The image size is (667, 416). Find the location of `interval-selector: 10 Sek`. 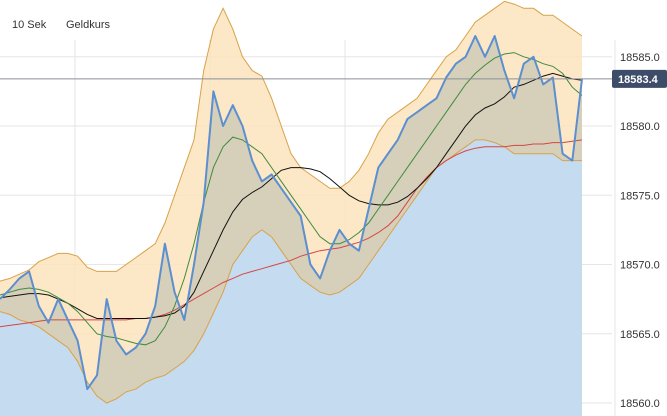

interval-selector: 10 Sek is located at coordinates (29, 25).